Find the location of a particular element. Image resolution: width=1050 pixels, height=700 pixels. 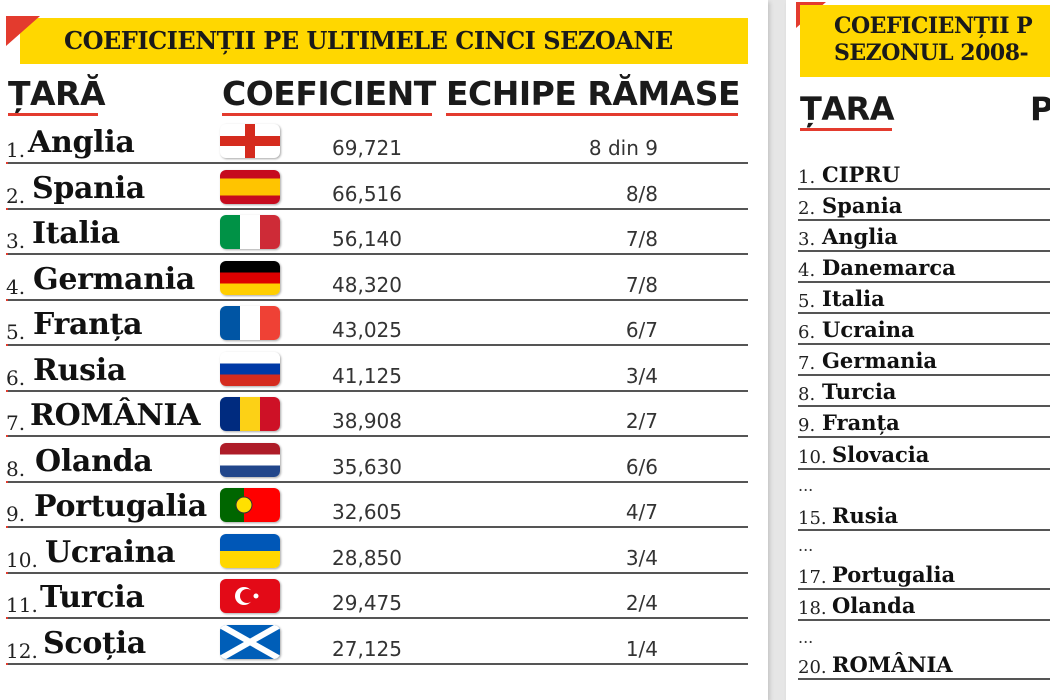

banner-line-1: COEFICIENȚII P is located at coordinates (933, 26).